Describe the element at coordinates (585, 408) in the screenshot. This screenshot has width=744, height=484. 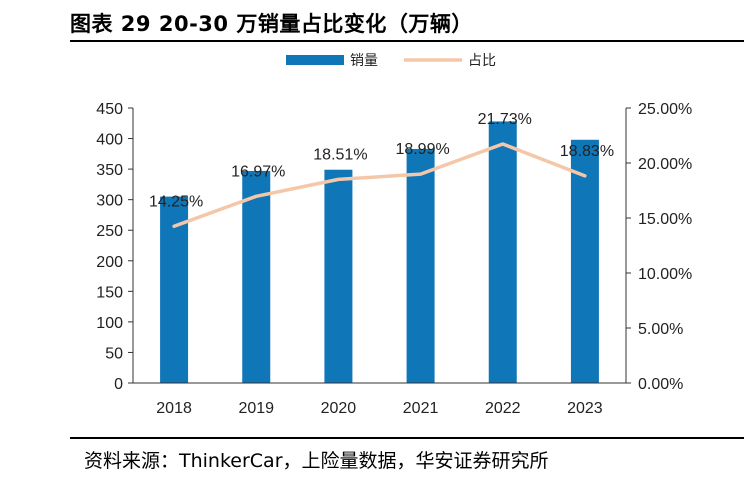
I see `x-tick-label: 2023` at that location.